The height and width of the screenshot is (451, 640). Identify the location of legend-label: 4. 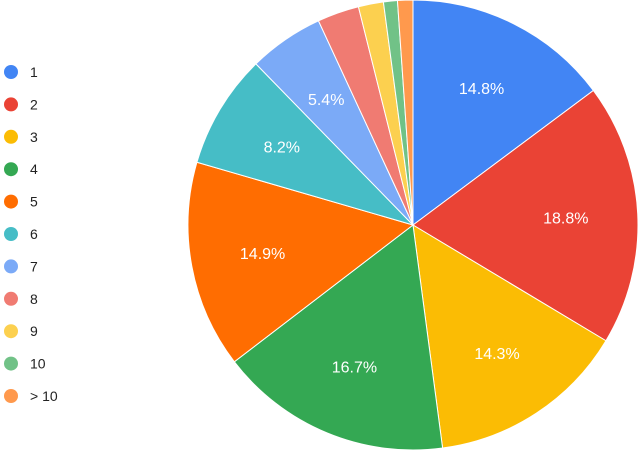
(34, 169).